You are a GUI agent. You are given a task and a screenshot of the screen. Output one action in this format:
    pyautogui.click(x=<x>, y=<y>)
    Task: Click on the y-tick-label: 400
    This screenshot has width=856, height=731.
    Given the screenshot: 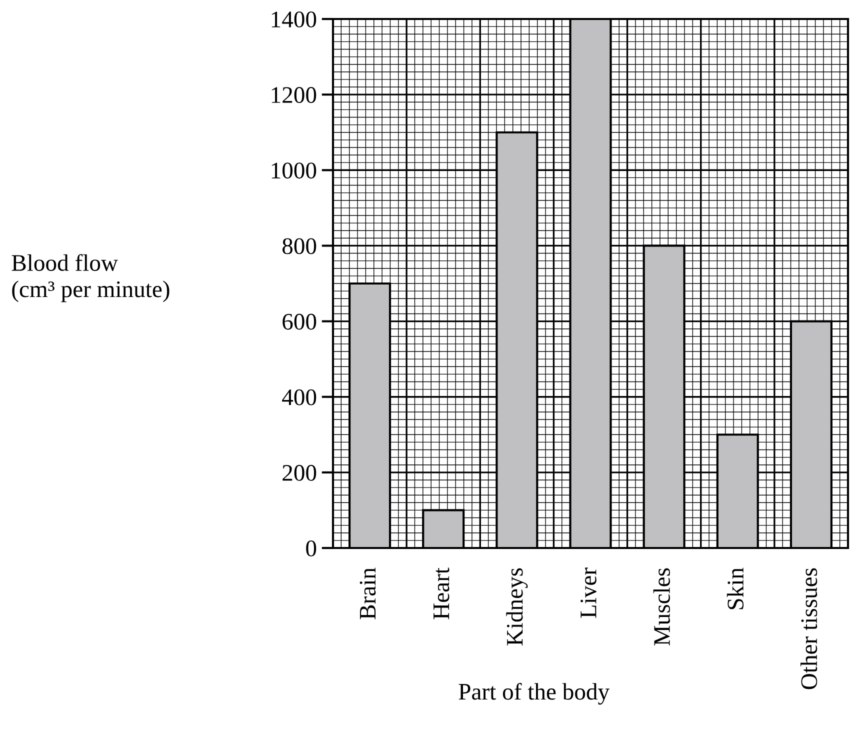 What is the action you would take?
    pyautogui.click(x=299, y=397)
    